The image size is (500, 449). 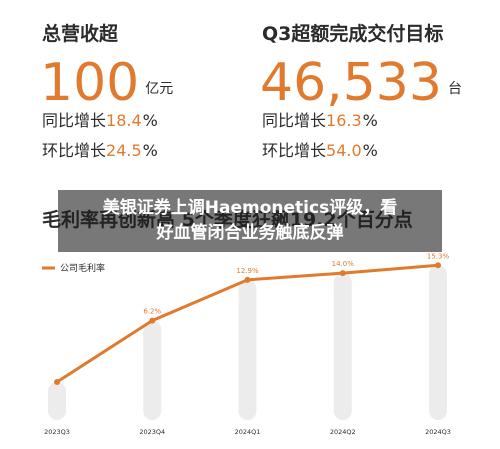 I want to click on stat-row-value: 18.4, so click(x=124, y=120).